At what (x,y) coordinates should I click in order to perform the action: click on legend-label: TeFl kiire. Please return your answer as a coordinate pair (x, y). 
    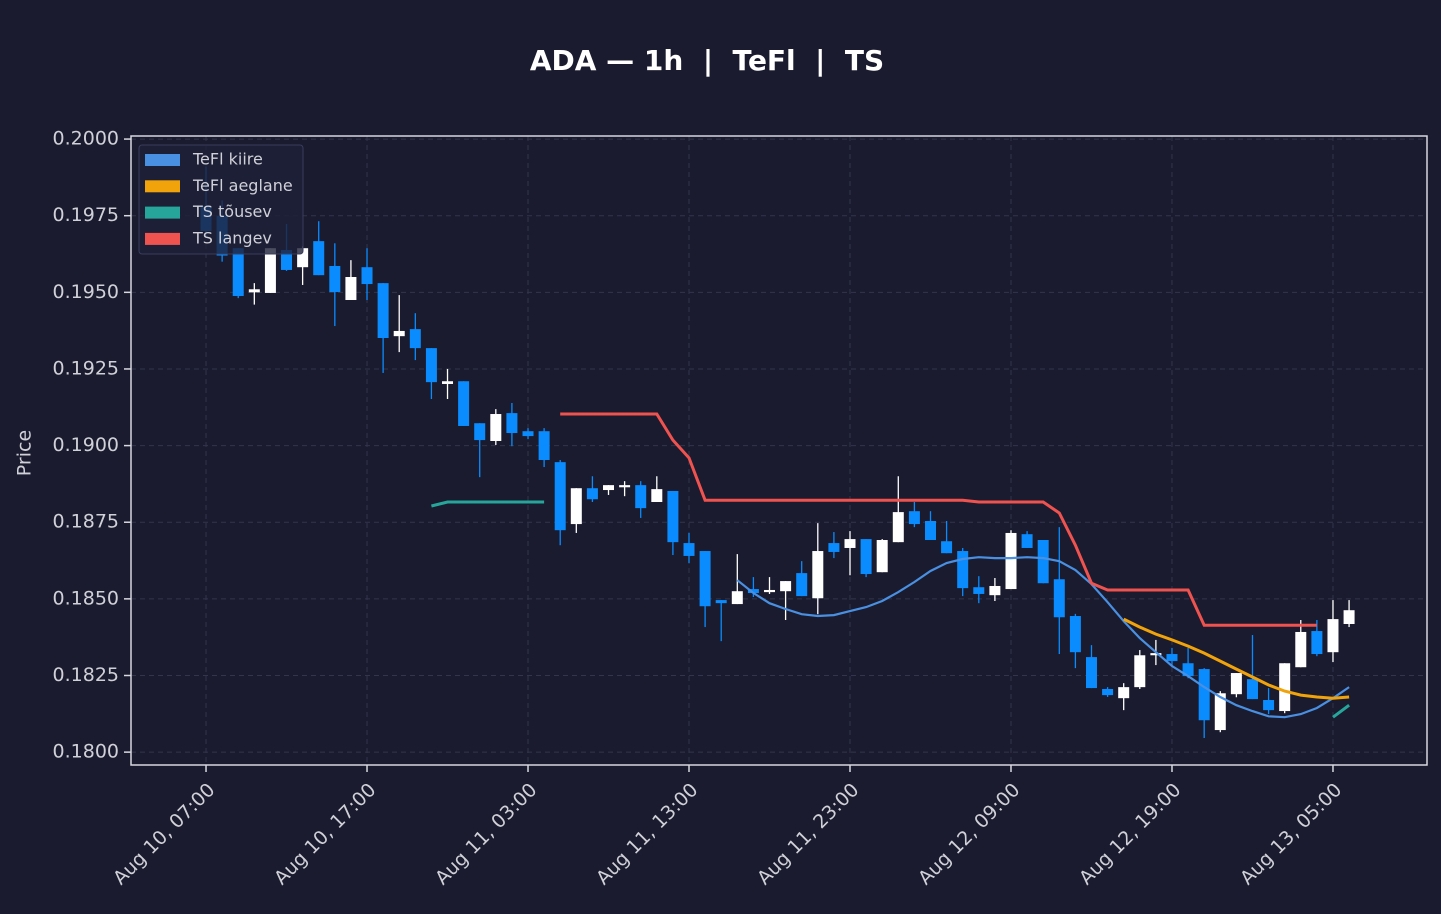
    Looking at the image, I should click on (227, 159).